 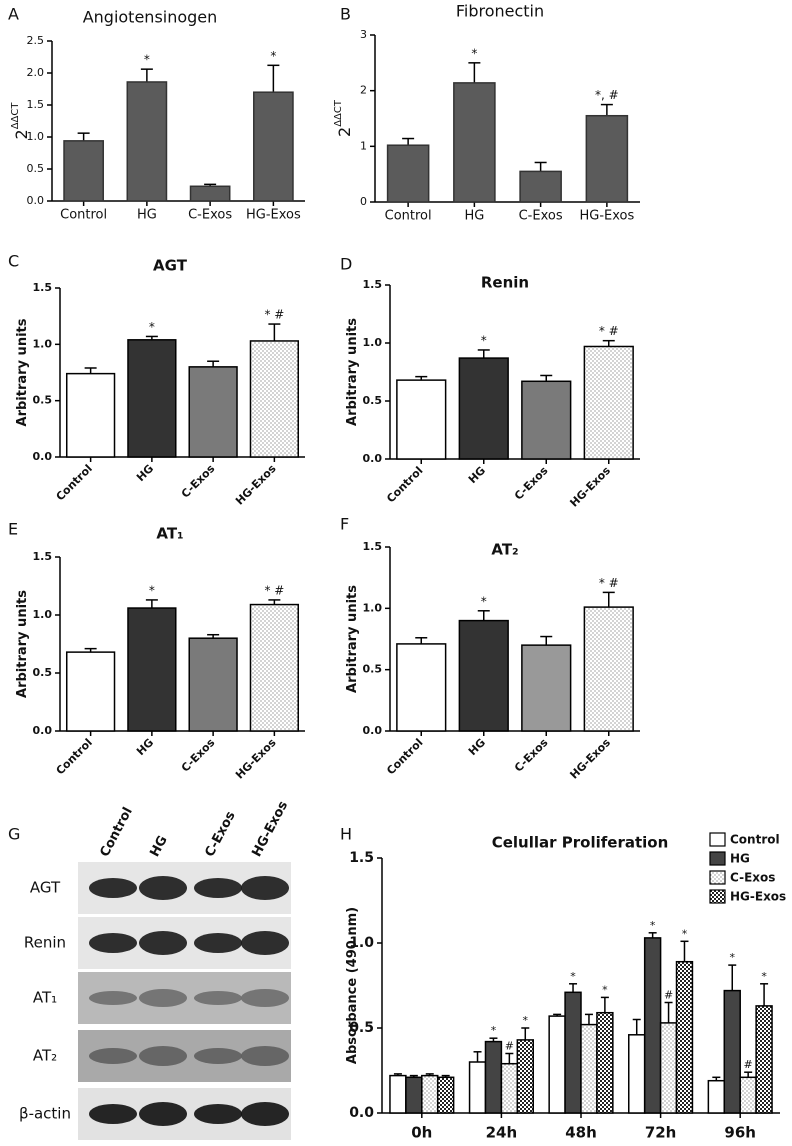 What do you see at coordinates (158, 846) in the screenshot?
I see `lane-label: HG` at bounding box center [158, 846].